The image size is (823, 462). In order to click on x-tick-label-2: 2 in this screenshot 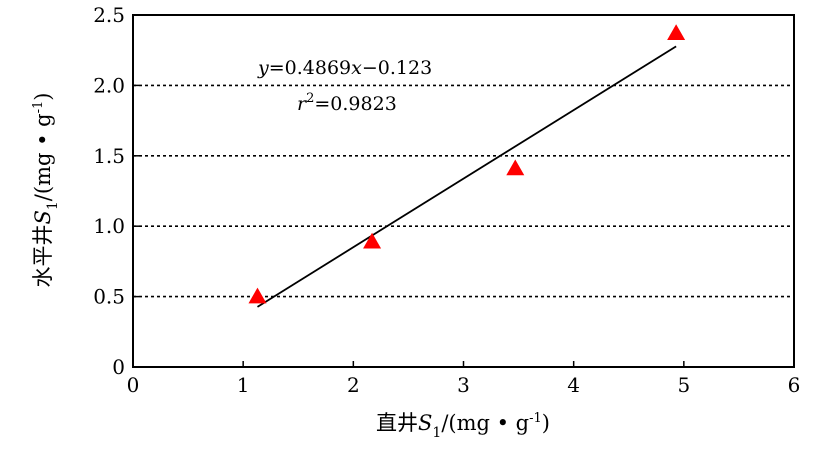, I will do `click(353, 385)`.